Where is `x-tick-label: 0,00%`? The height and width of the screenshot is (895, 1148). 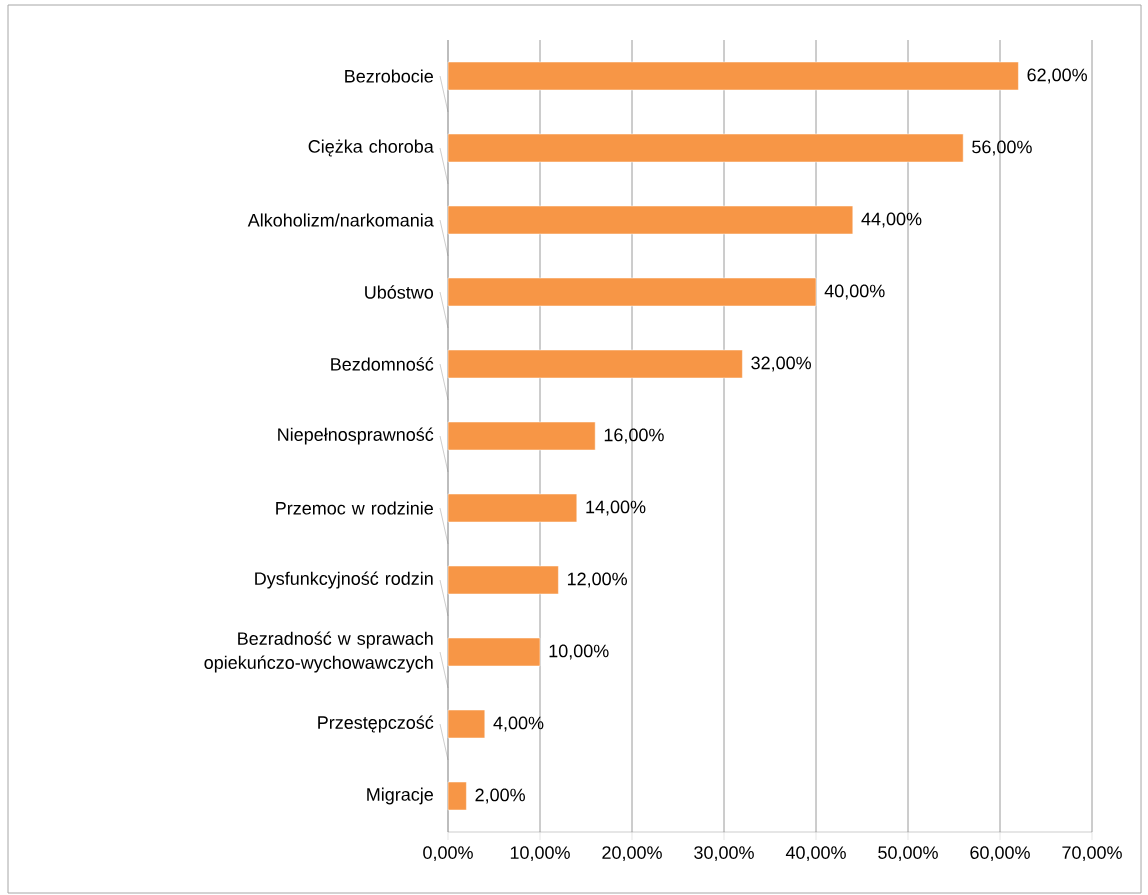
x-tick-label: 0,00% is located at coordinates (448, 854).